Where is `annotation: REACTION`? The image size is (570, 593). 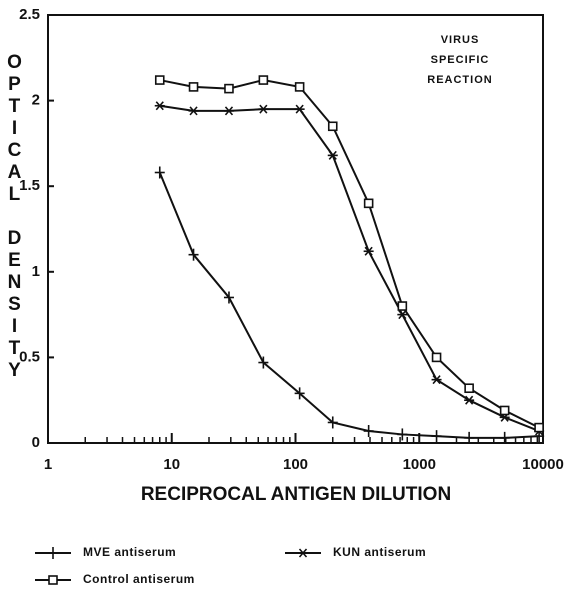 annotation: REACTION is located at coordinates (459, 80).